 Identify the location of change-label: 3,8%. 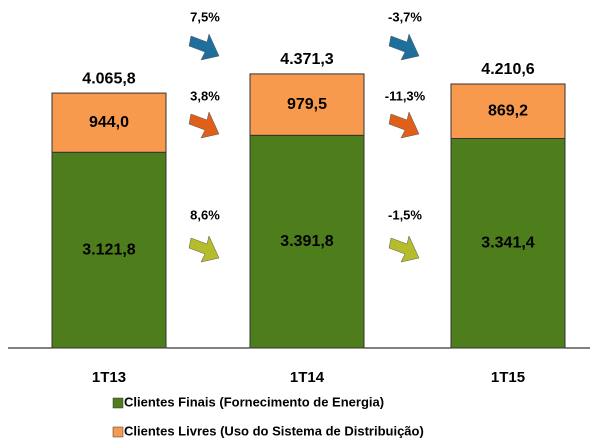
(205, 95).